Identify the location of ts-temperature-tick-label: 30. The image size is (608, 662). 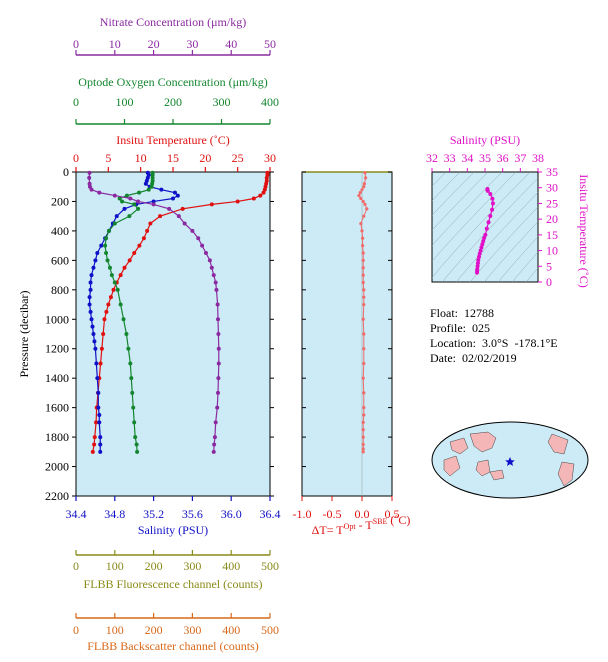
(552, 188).